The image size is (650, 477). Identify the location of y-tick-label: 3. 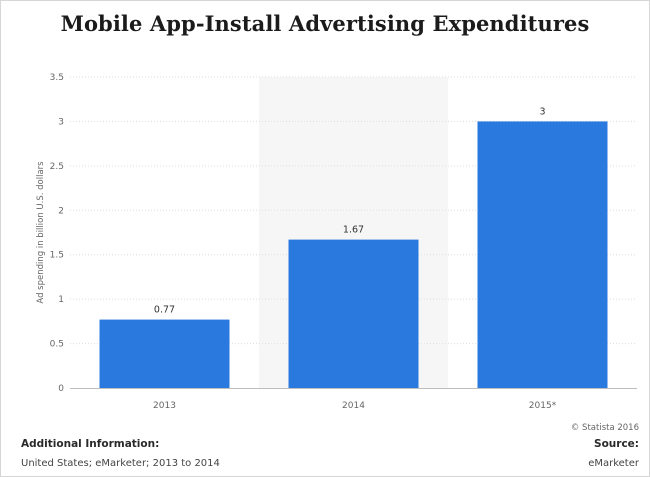
(61, 122).